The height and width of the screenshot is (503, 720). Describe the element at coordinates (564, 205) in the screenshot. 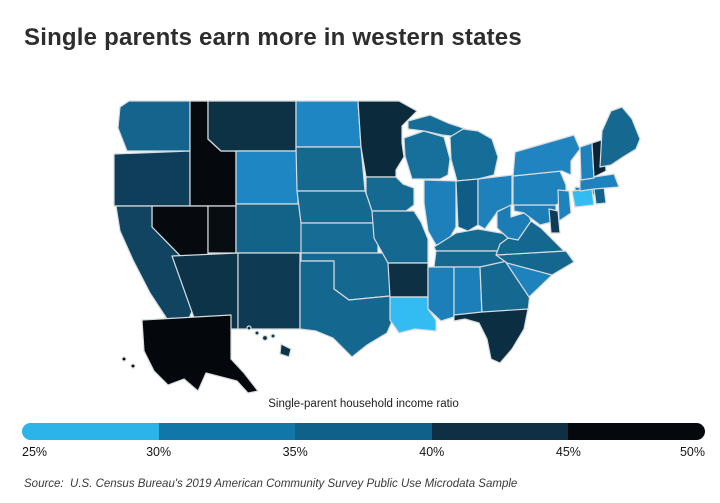

I see `state-nj` at that location.